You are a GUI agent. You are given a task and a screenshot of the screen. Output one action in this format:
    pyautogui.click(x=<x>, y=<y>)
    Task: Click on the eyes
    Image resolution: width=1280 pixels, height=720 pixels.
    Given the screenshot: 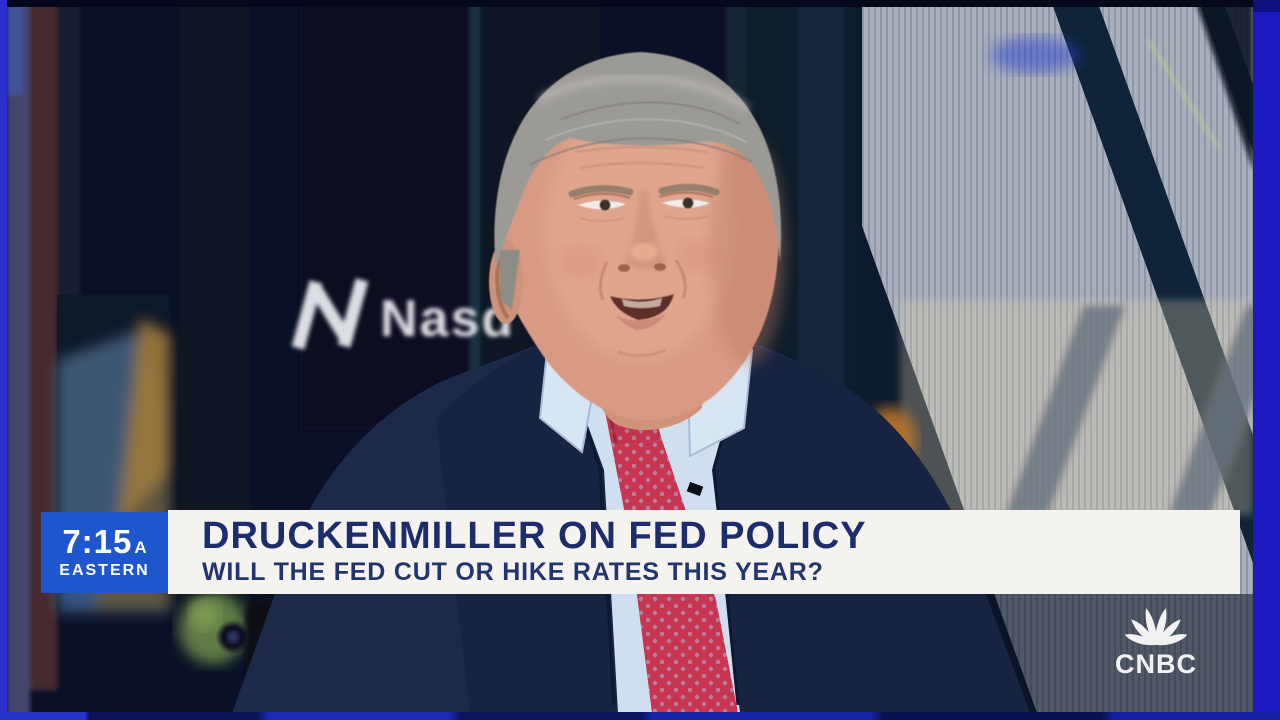 What is the action you would take?
    pyautogui.click(x=643, y=206)
    